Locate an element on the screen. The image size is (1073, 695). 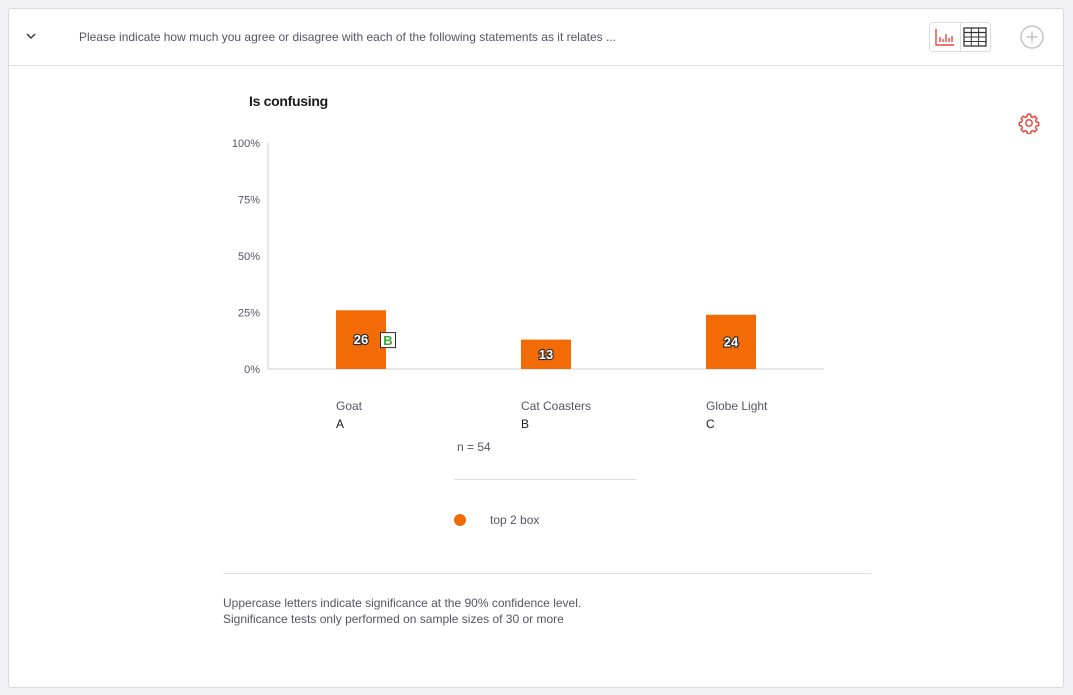
legend-item: top 2 box is located at coordinates (496, 520).